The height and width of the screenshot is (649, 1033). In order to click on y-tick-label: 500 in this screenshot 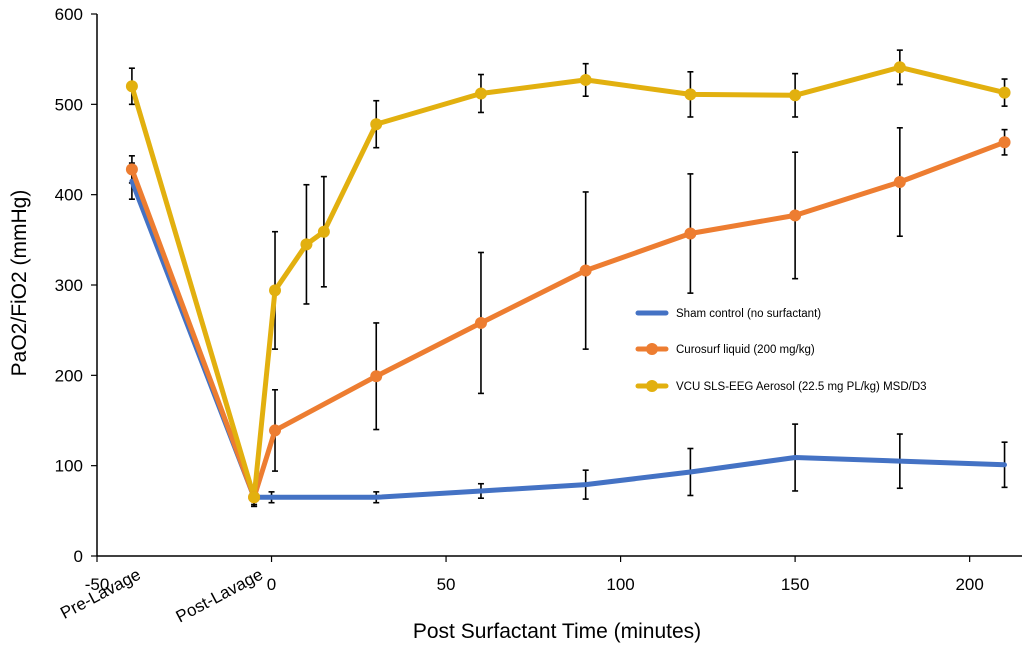, I will do `click(69, 104)`.